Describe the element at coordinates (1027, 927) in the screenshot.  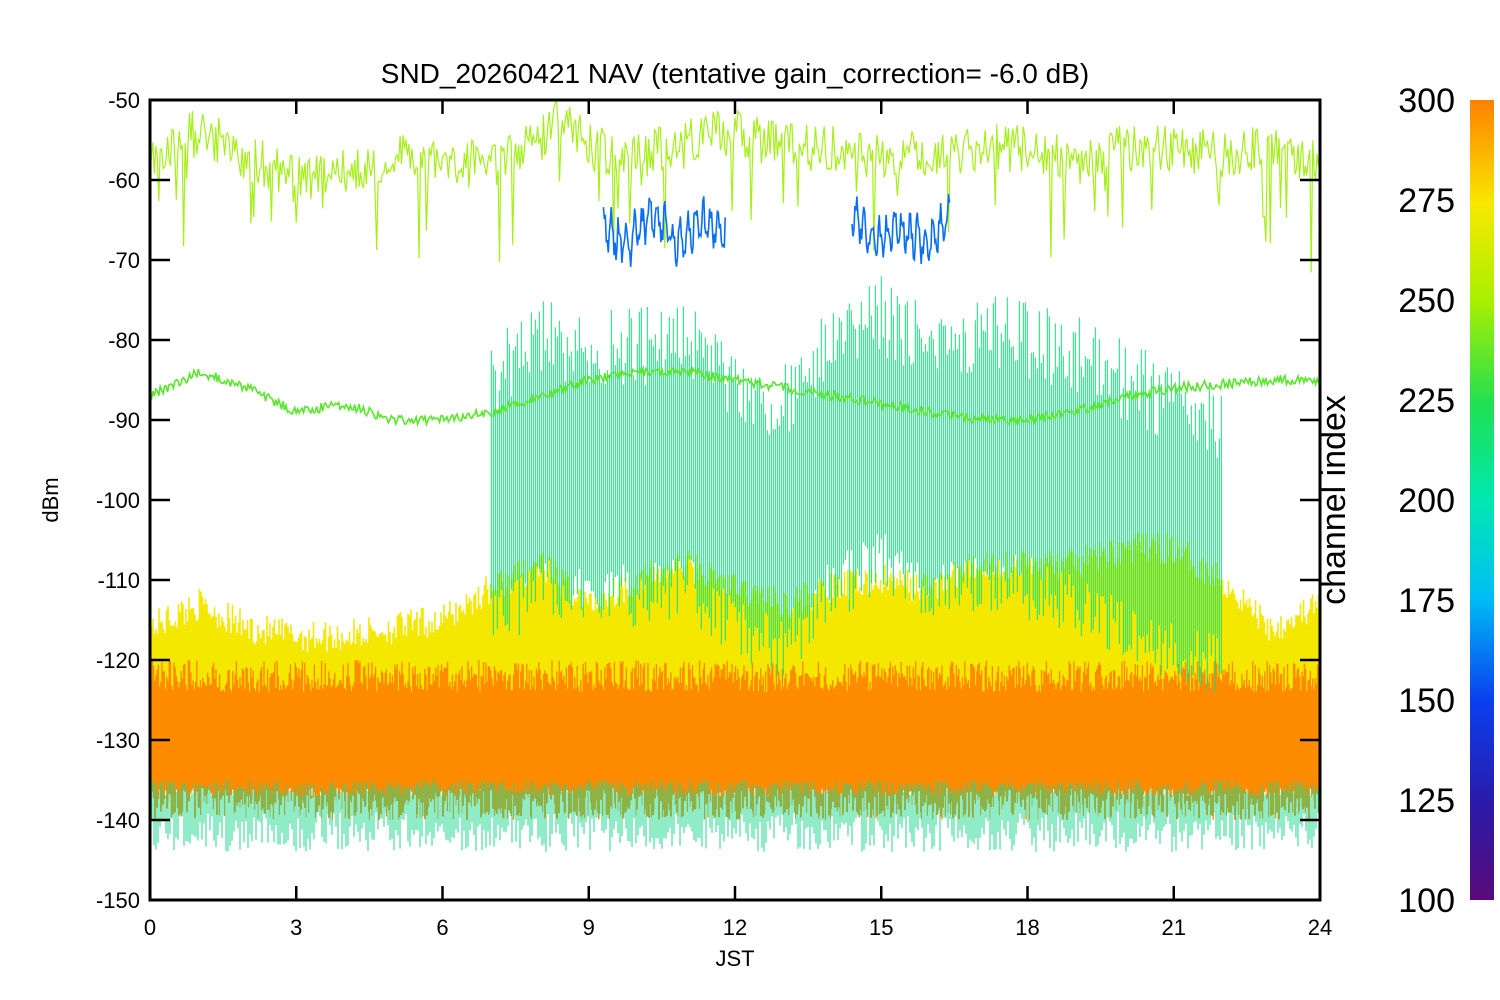
I see `x-tick-label: 18` at that location.